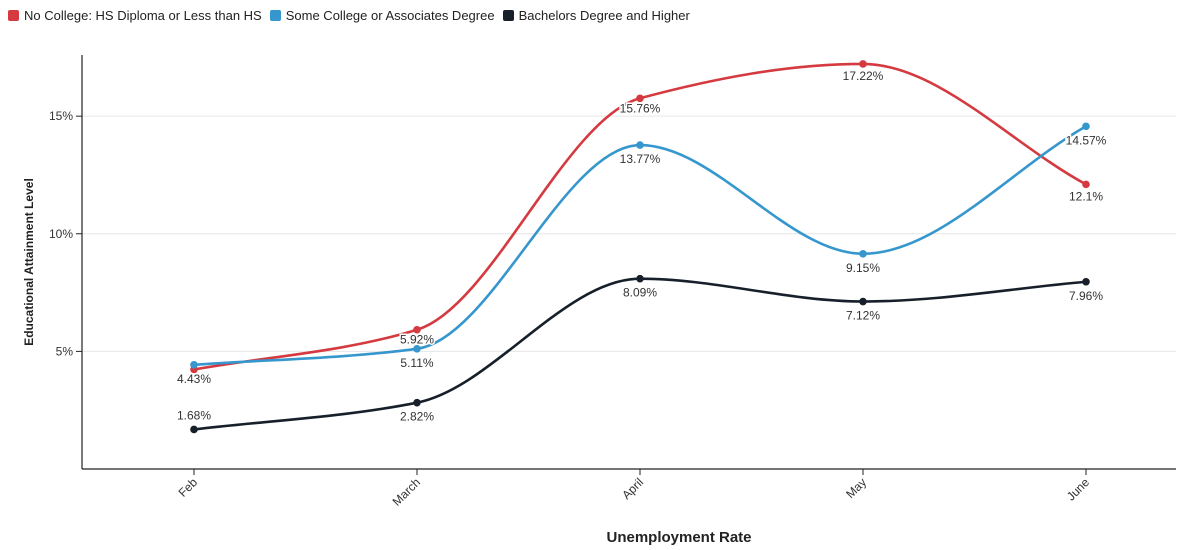 The width and height of the screenshot is (1186, 550). I want to click on data-label: 7.96%, so click(1086, 296).